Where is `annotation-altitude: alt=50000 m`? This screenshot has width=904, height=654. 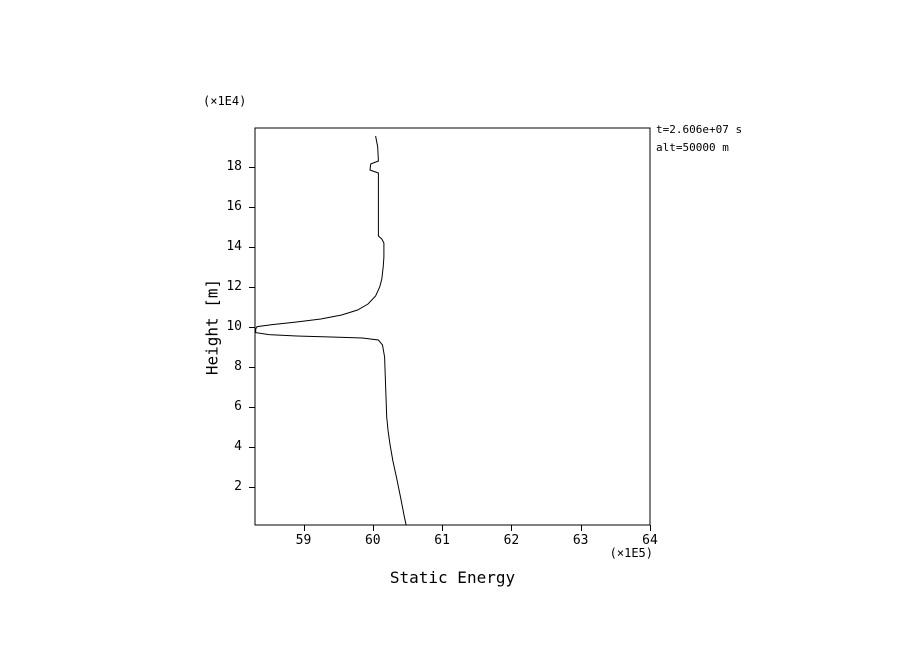
annotation-altitude: alt=50000 m is located at coordinates (692, 147).